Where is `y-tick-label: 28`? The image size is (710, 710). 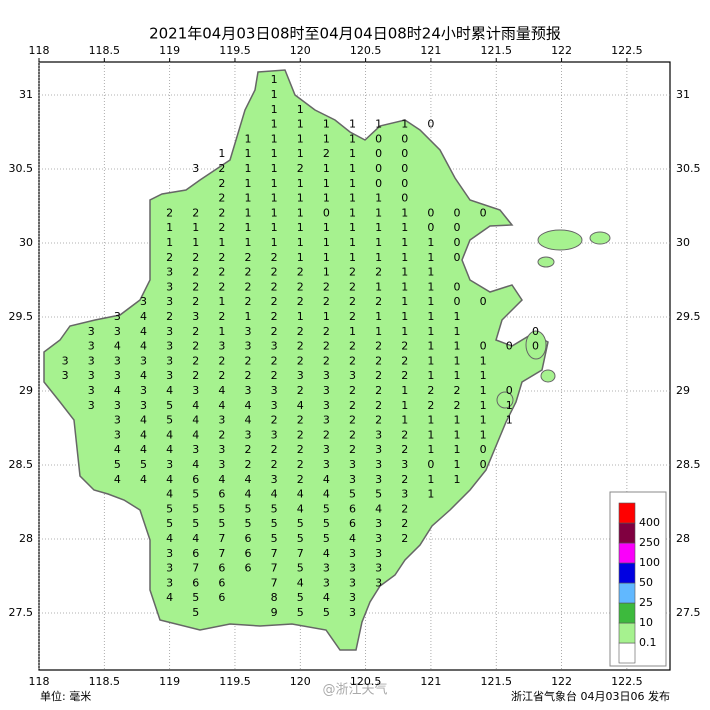 y-tick-label: 28 is located at coordinates (683, 538).